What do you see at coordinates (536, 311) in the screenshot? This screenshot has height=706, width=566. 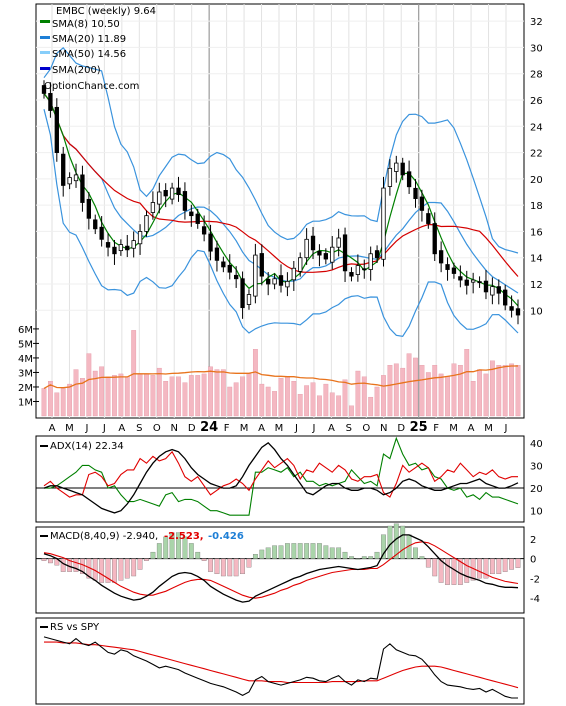 I see `price-tick-label: 10` at bounding box center [536, 311].